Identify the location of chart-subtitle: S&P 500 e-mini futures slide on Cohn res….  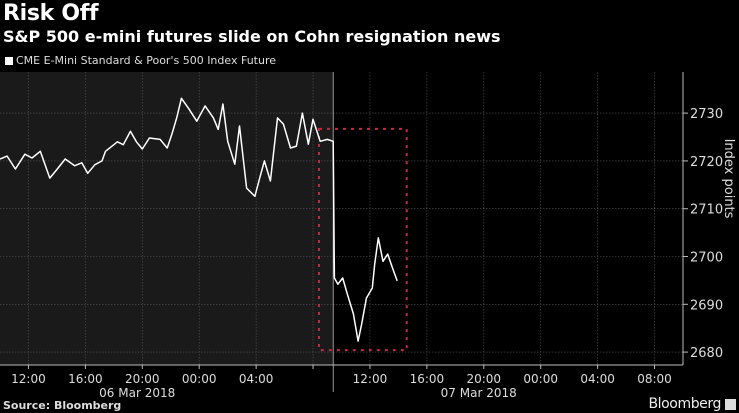
(252, 36).